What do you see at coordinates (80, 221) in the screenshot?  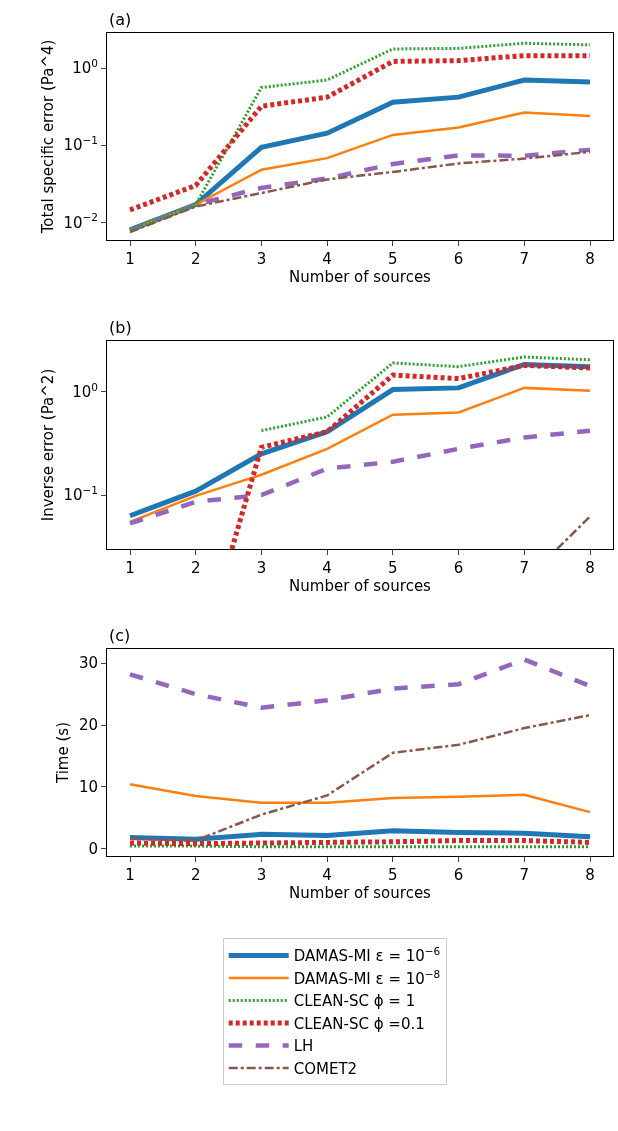 I see `y-tick-label: 10$^{−2}$` at bounding box center [80, 221].